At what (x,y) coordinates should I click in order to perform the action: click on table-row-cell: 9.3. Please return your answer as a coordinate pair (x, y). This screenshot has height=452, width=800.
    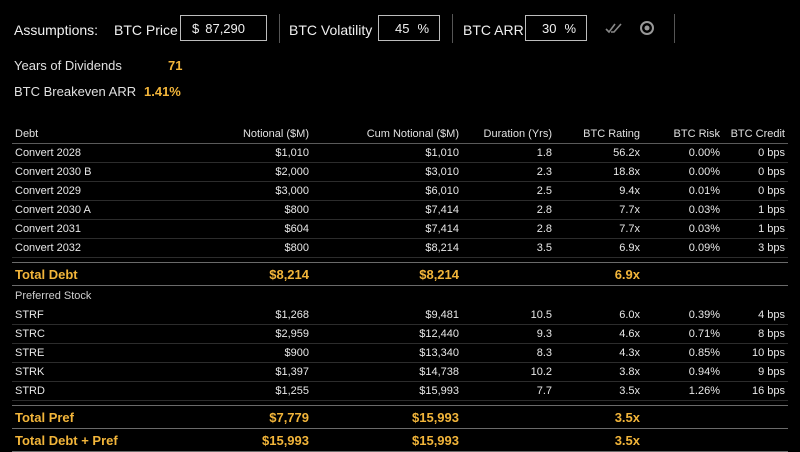
    Looking at the image, I should click on (544, 334).